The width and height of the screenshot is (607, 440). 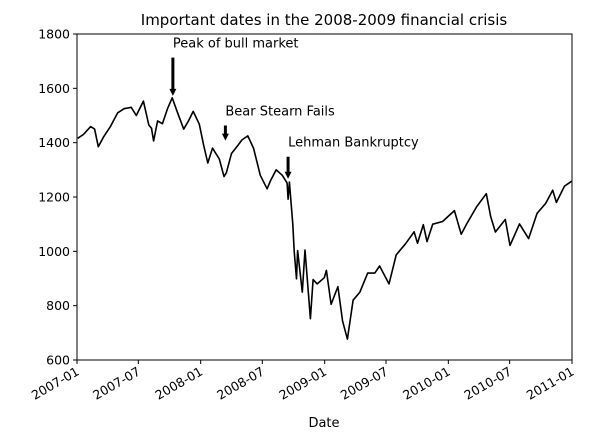 What do you see at coordinates (58, 305) in the screenshot?
I see `y-tick-label: 800` at bounding box center [58, 305].